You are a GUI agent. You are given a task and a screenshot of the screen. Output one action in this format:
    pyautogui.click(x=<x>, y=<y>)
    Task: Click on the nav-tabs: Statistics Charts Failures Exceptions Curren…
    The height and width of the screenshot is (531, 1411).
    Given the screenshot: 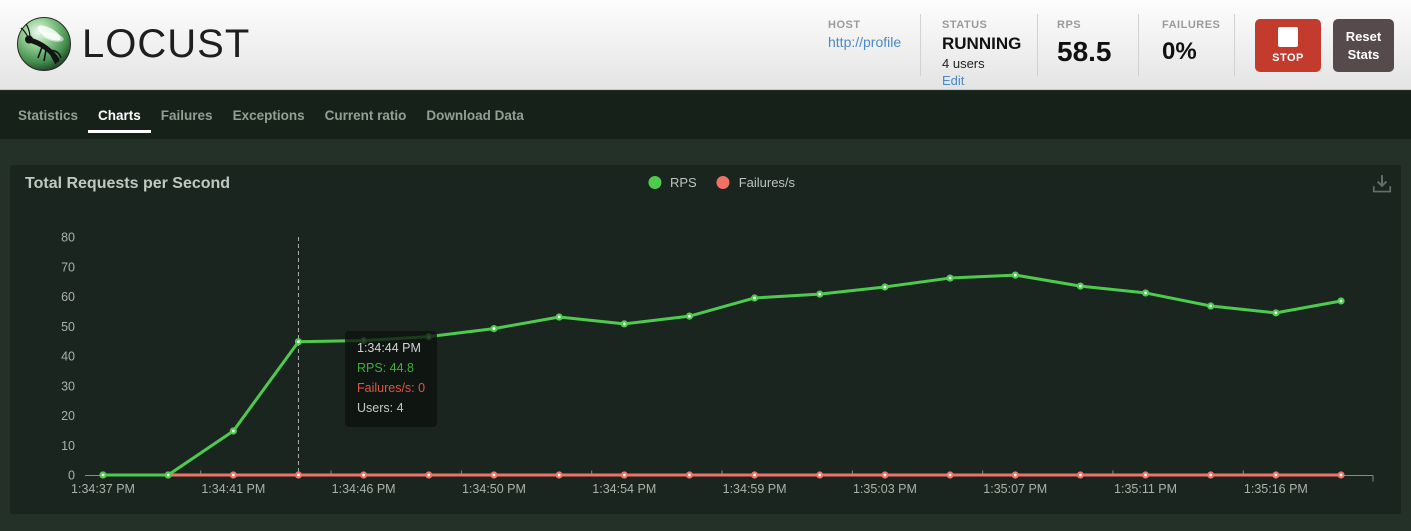 What is the action you would take?
    pyautogui.click(x=705, y=115)
    